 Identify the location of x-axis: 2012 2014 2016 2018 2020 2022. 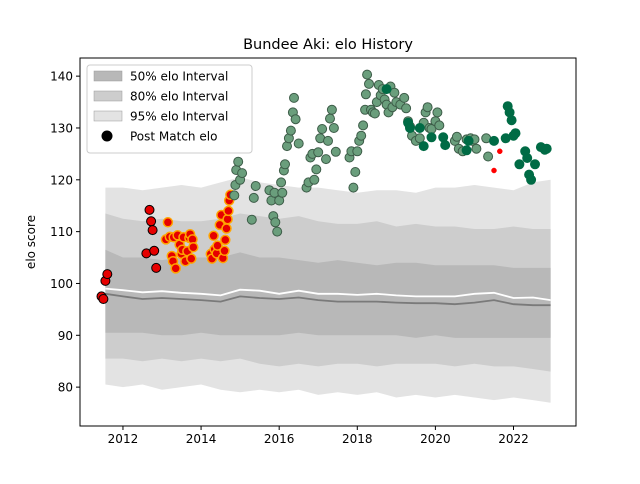
(318, 436).